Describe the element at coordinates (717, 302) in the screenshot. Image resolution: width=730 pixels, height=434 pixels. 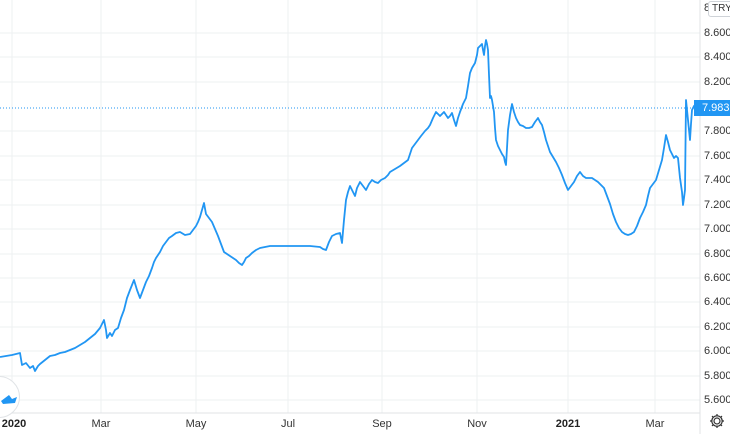
I see `y-tick: 6.4000` at that location.